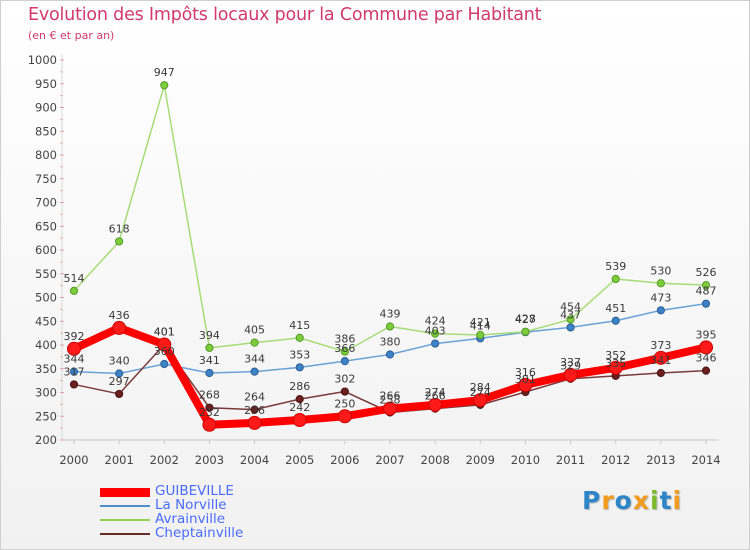 The image size is (750, 550). I want to click on y-tick-label: 350, so click(46, 369).